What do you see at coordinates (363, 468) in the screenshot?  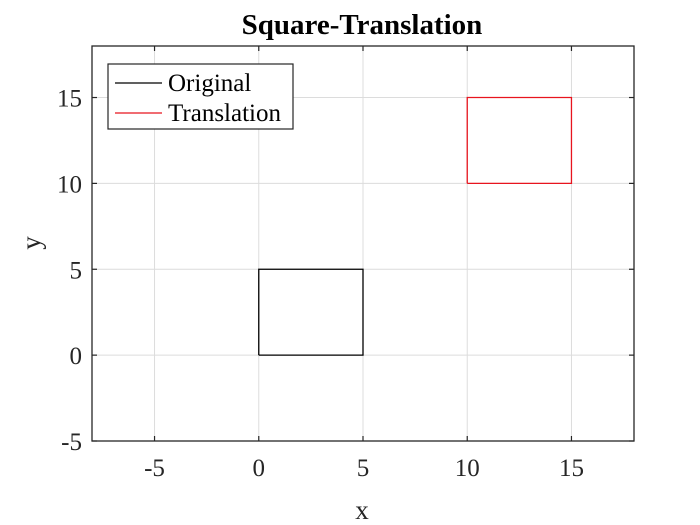 I see `x-tick-label: 5` at bounding box center [363, 468].